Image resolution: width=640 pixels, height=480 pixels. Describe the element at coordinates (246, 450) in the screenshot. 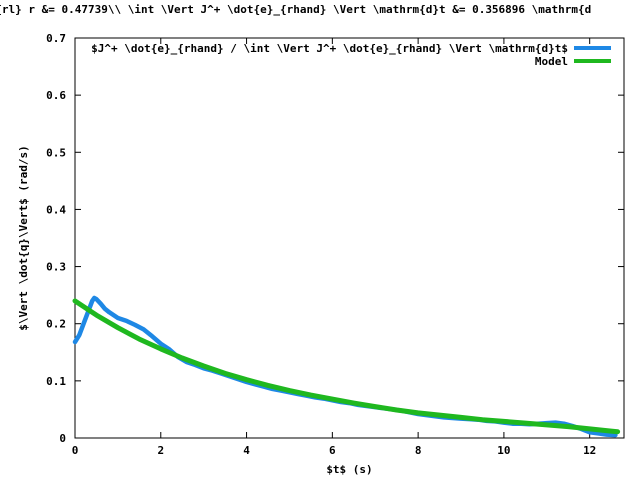

I see `x-tick-label: 4` at that location.